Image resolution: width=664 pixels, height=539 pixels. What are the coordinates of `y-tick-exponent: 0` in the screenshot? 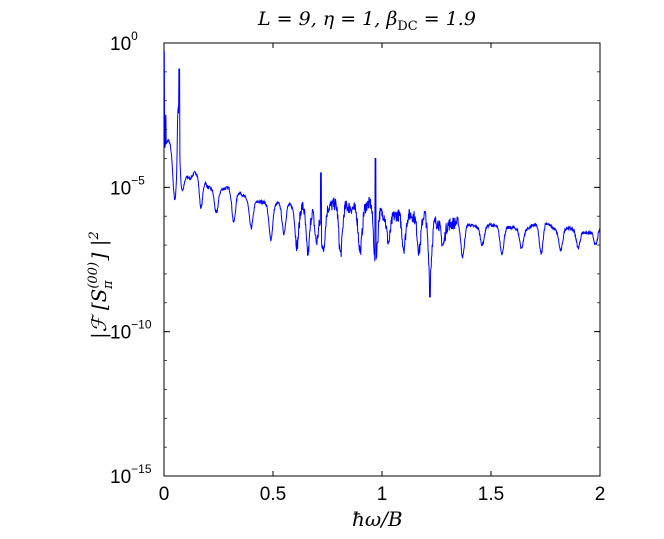 It's located at (134, 36).